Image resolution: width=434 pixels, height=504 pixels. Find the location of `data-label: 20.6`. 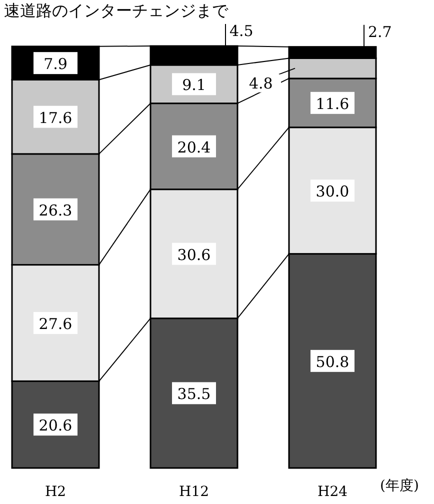

data-label: 20.6 is located at coordinates (55, 425).